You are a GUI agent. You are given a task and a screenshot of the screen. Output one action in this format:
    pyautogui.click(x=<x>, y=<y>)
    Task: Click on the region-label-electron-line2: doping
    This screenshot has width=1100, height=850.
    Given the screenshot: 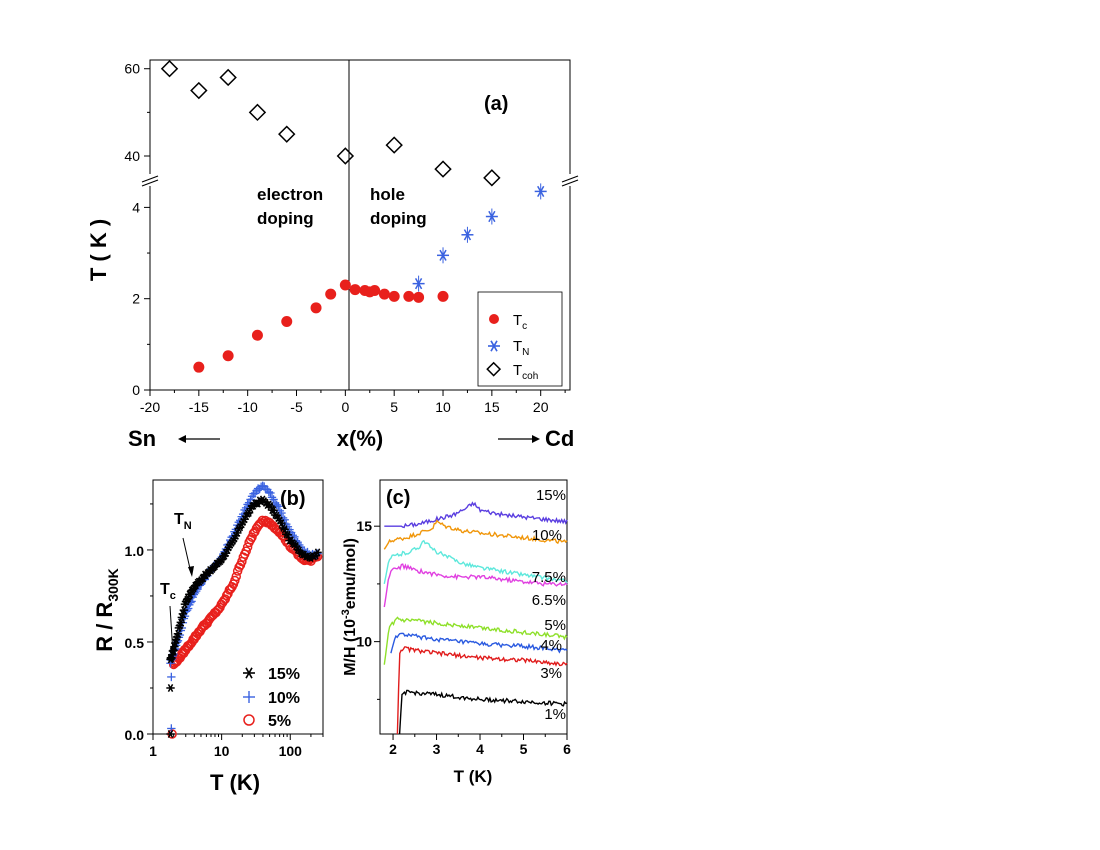 What is the action you would take?
    pyautogui.click(x=285, y=218)
    